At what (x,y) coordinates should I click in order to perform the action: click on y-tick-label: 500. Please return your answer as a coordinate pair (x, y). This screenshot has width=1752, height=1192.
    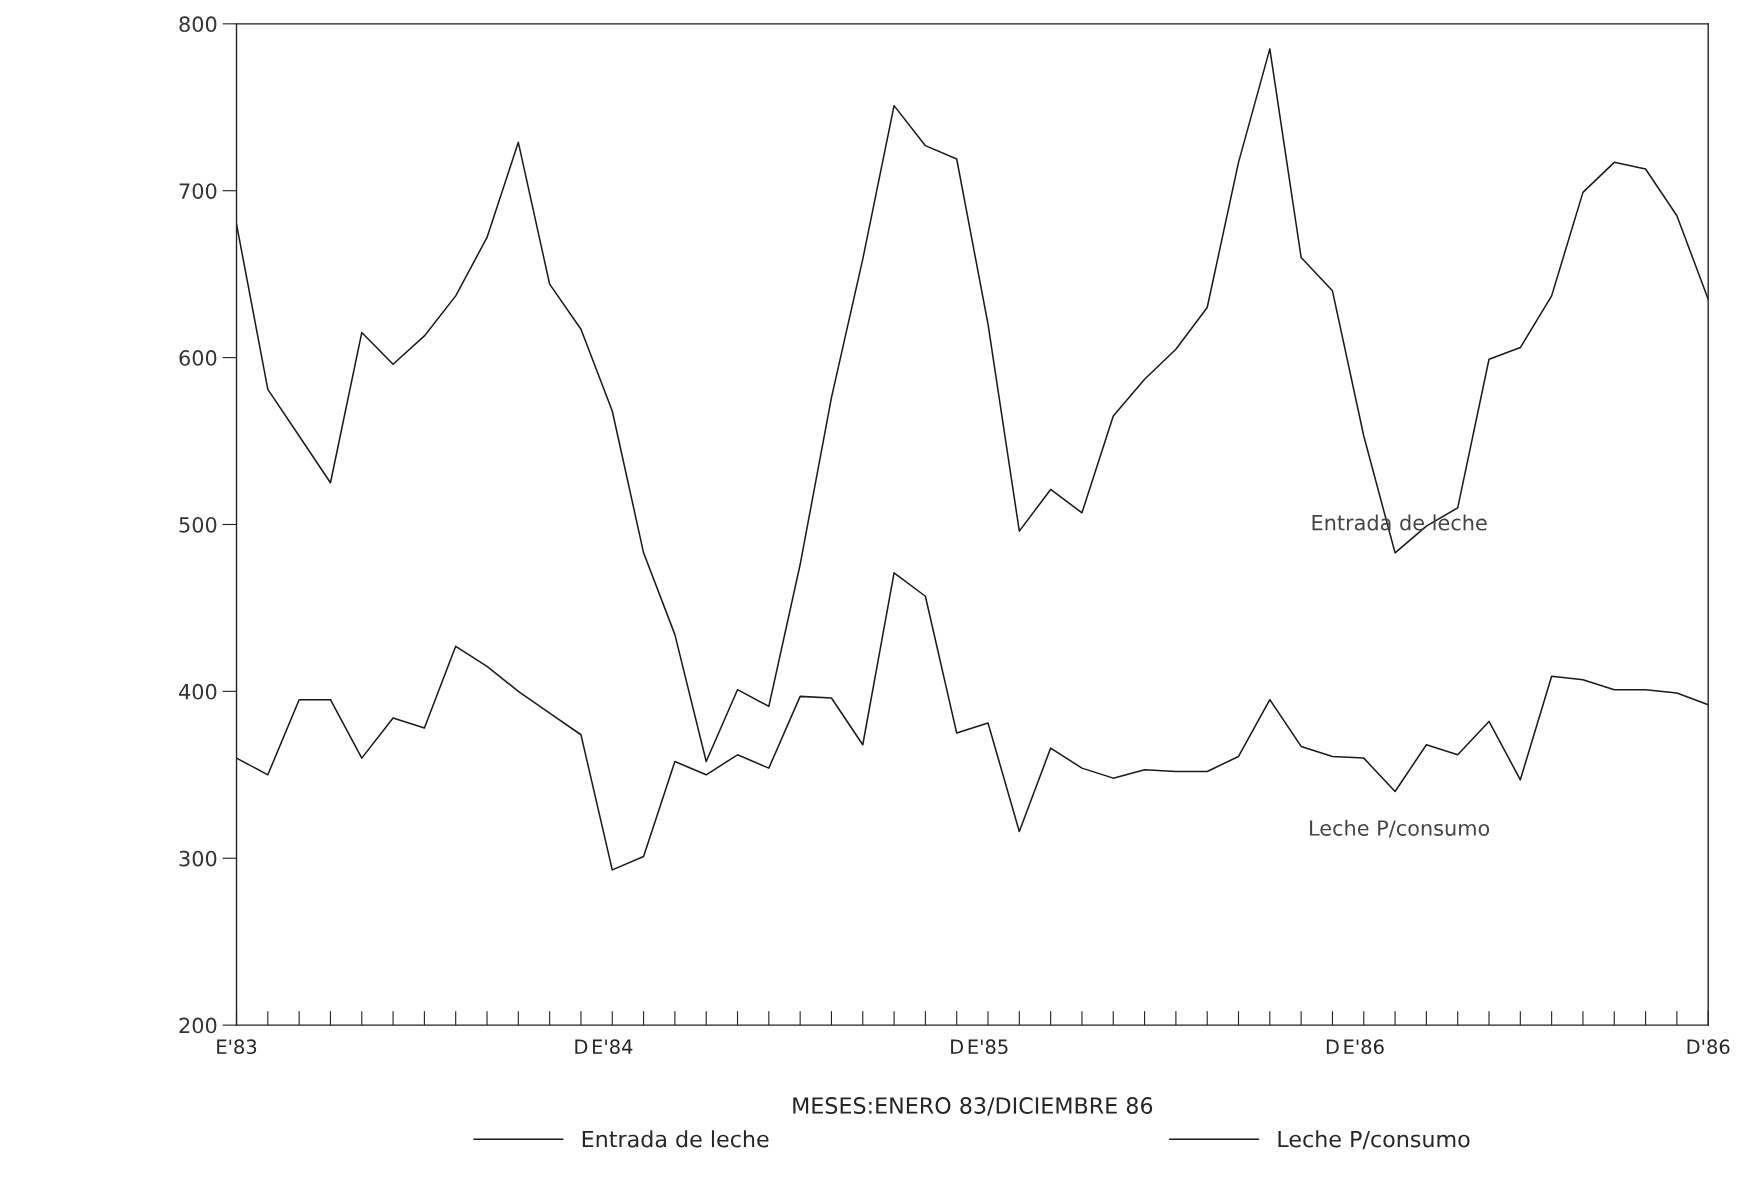
    Looking at the image, I should click on (198, 524).